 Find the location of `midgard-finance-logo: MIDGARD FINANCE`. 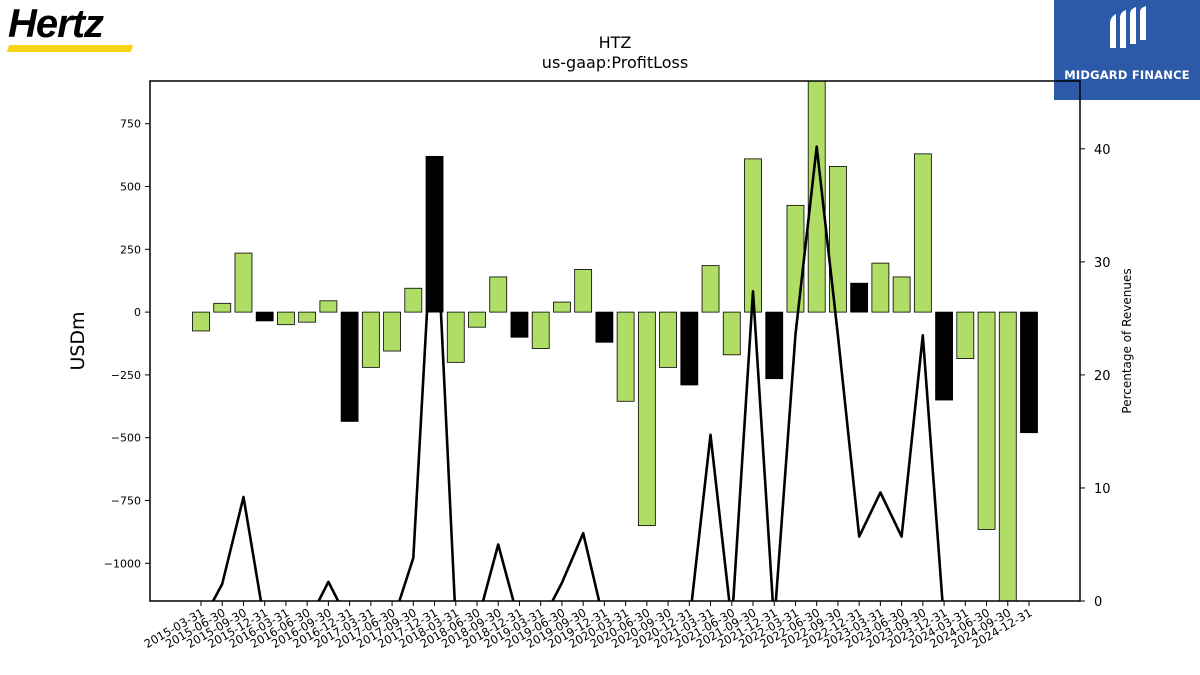

midgard-finance-logo: MIDGARD FINANCE is located at coordinates (1127, 50).